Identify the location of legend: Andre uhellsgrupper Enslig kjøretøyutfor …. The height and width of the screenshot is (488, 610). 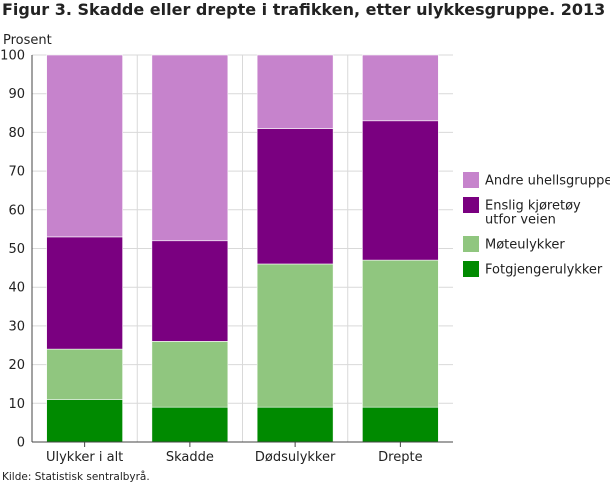
(536, 225).